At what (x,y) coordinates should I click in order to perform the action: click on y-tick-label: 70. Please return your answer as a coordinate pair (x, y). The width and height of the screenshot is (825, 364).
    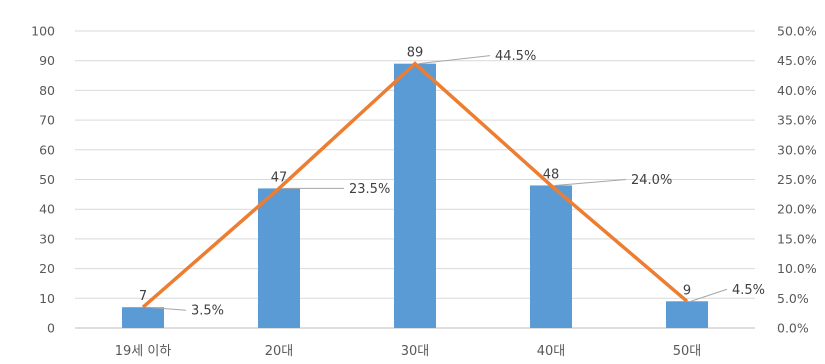
    Looking at the image, I should click on (47, 120).